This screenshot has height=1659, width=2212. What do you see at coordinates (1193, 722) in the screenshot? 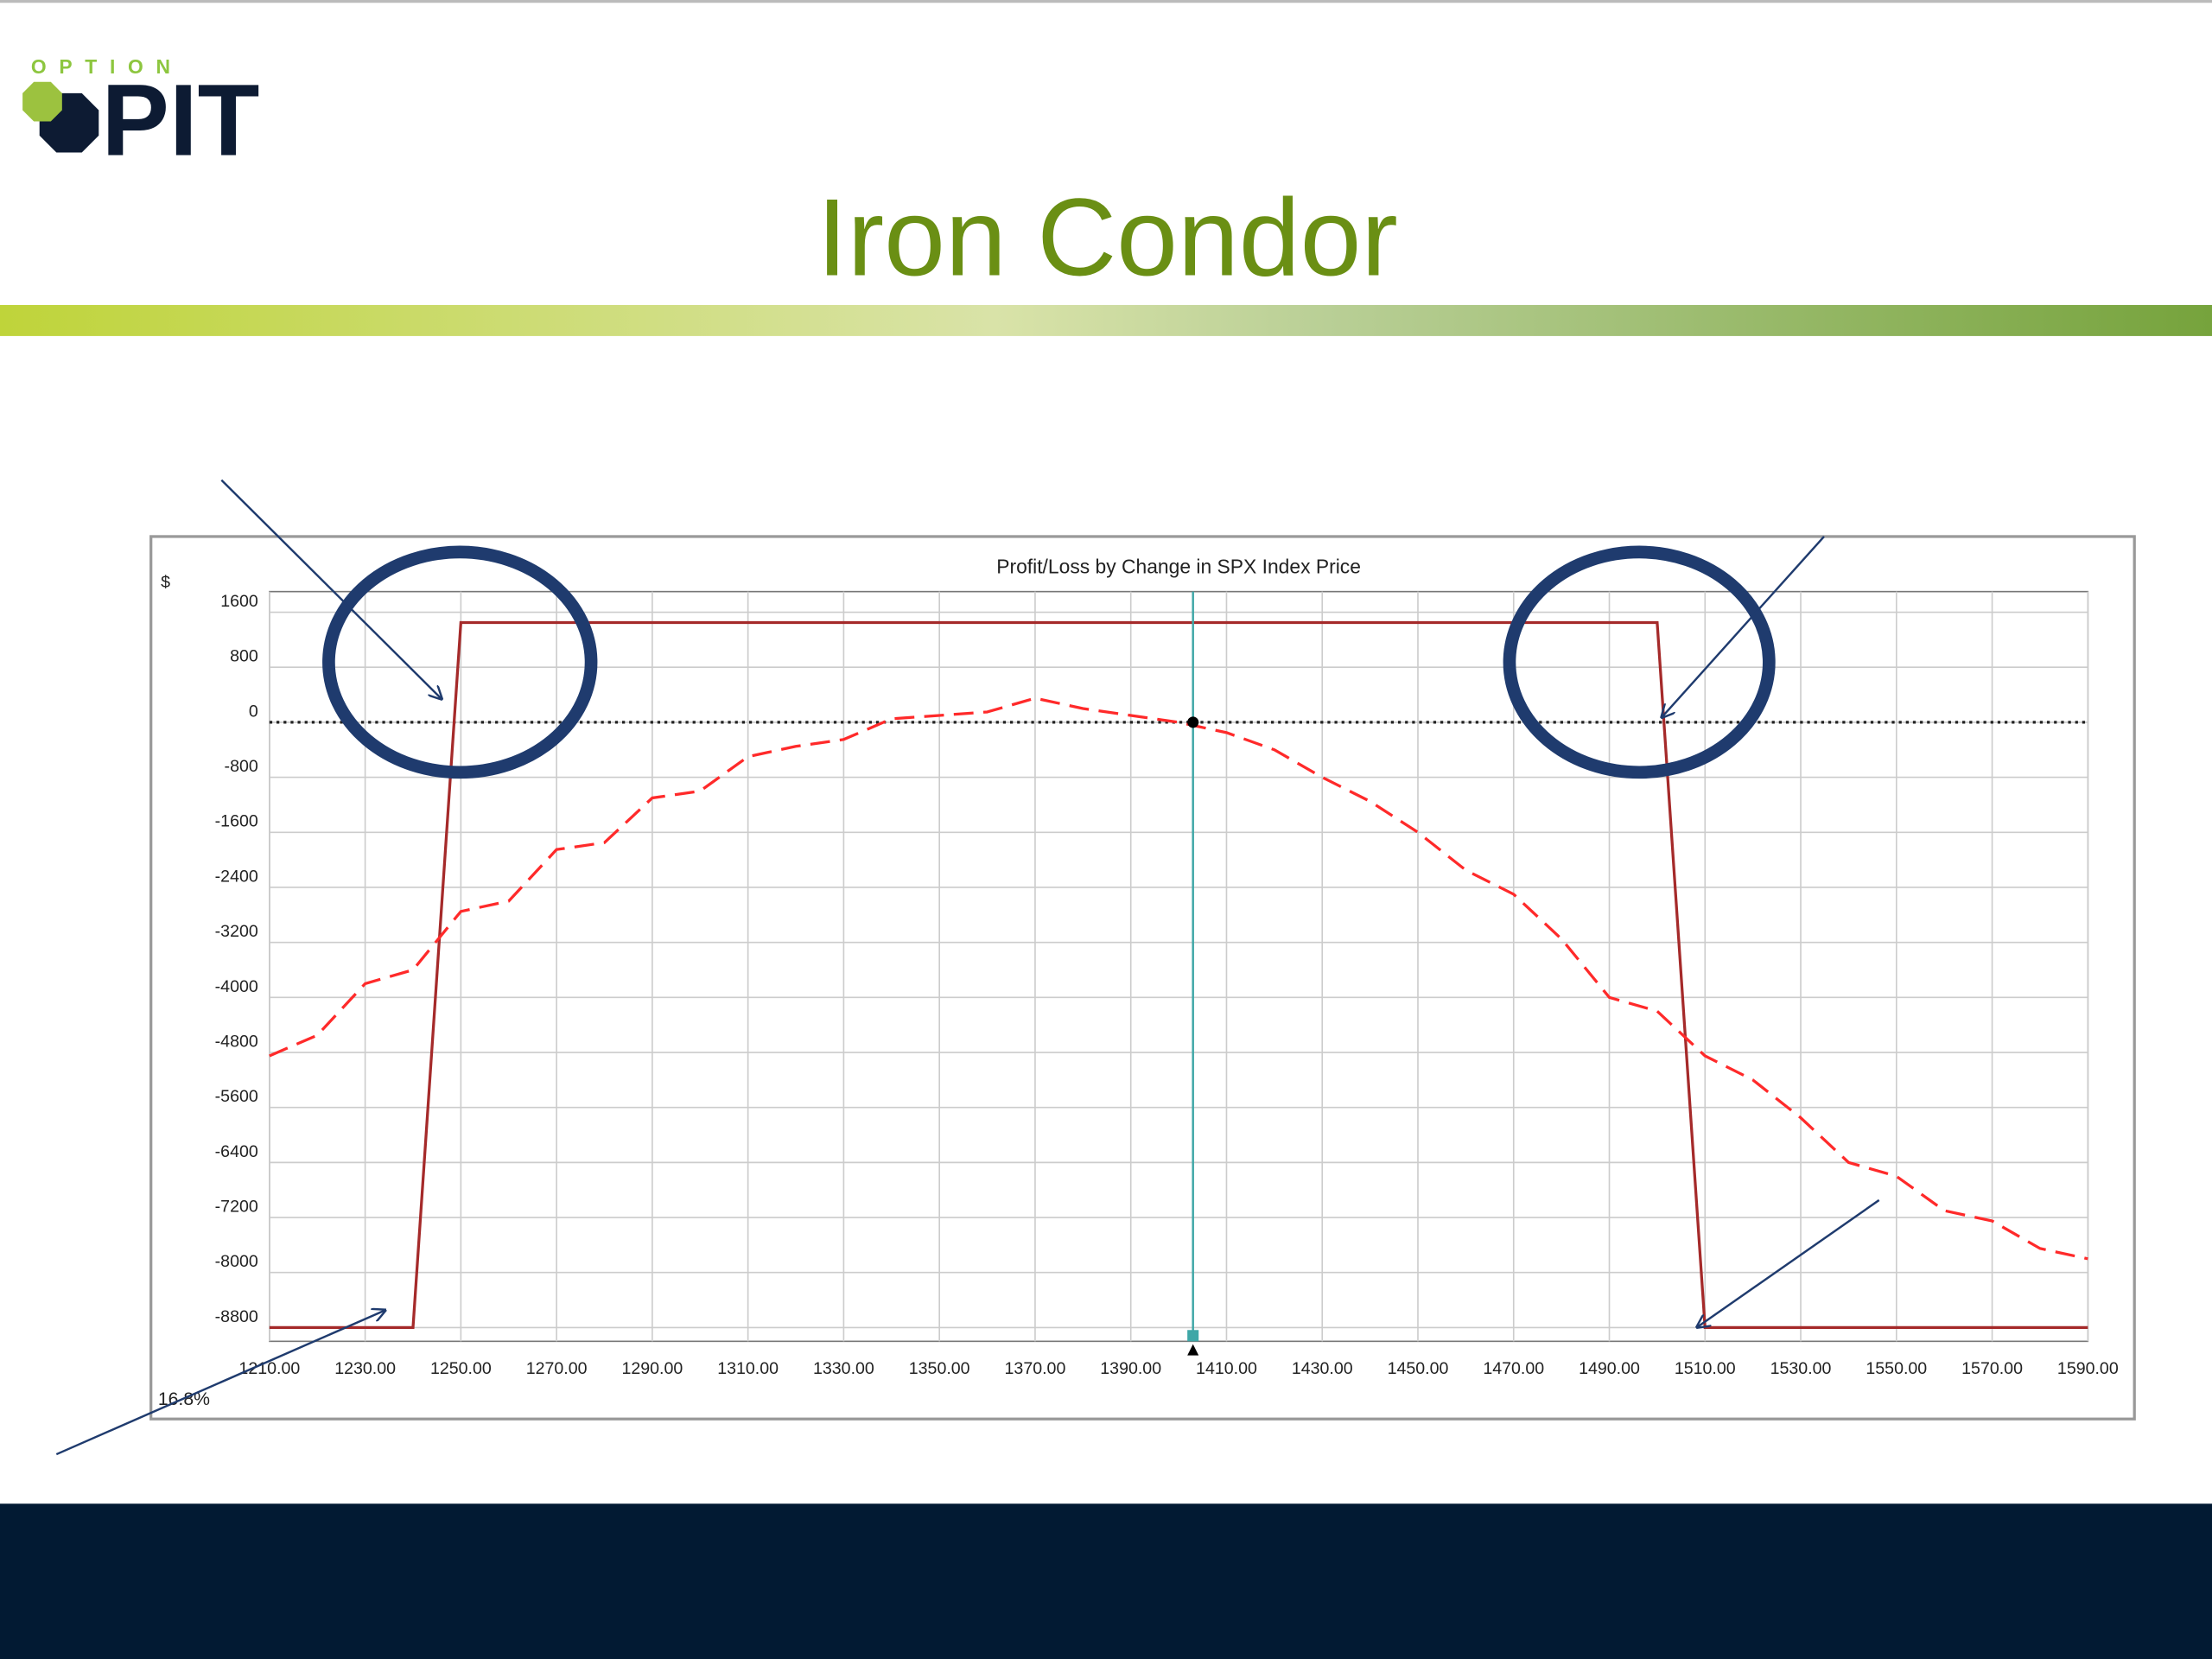
I see `cursor-dot` at bounding box center [1193, 722].